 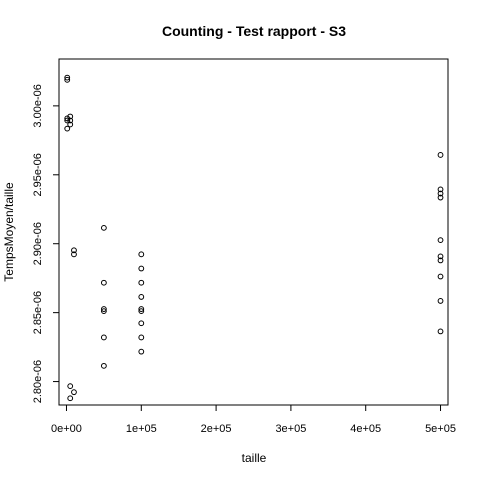 I want to click on y-tick-label: 3.00e-06, so click(x=38, y=105).